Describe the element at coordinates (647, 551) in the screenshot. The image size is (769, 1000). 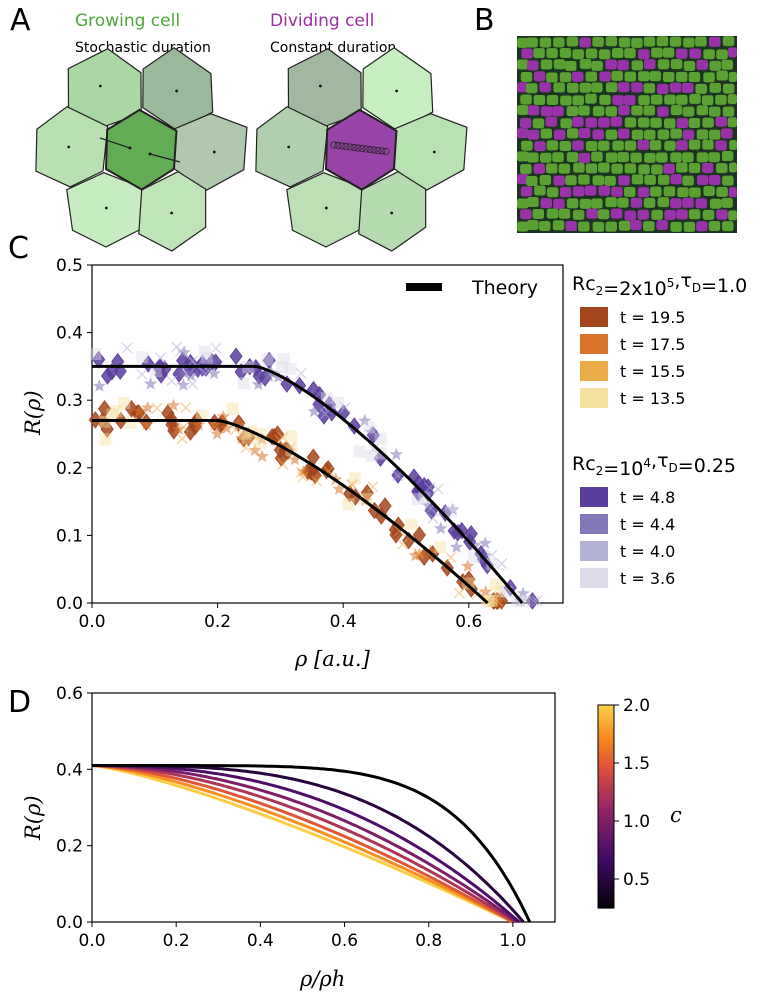
I see `legend-label: t = 4.0` at that location.